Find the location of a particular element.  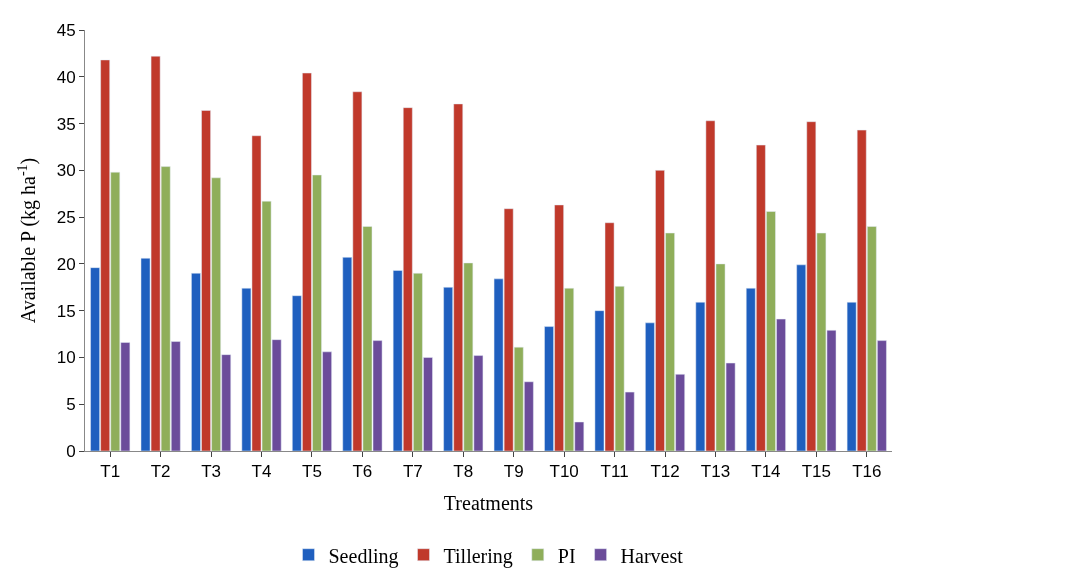

legend-label: PI is located at coordinates (566, 555).